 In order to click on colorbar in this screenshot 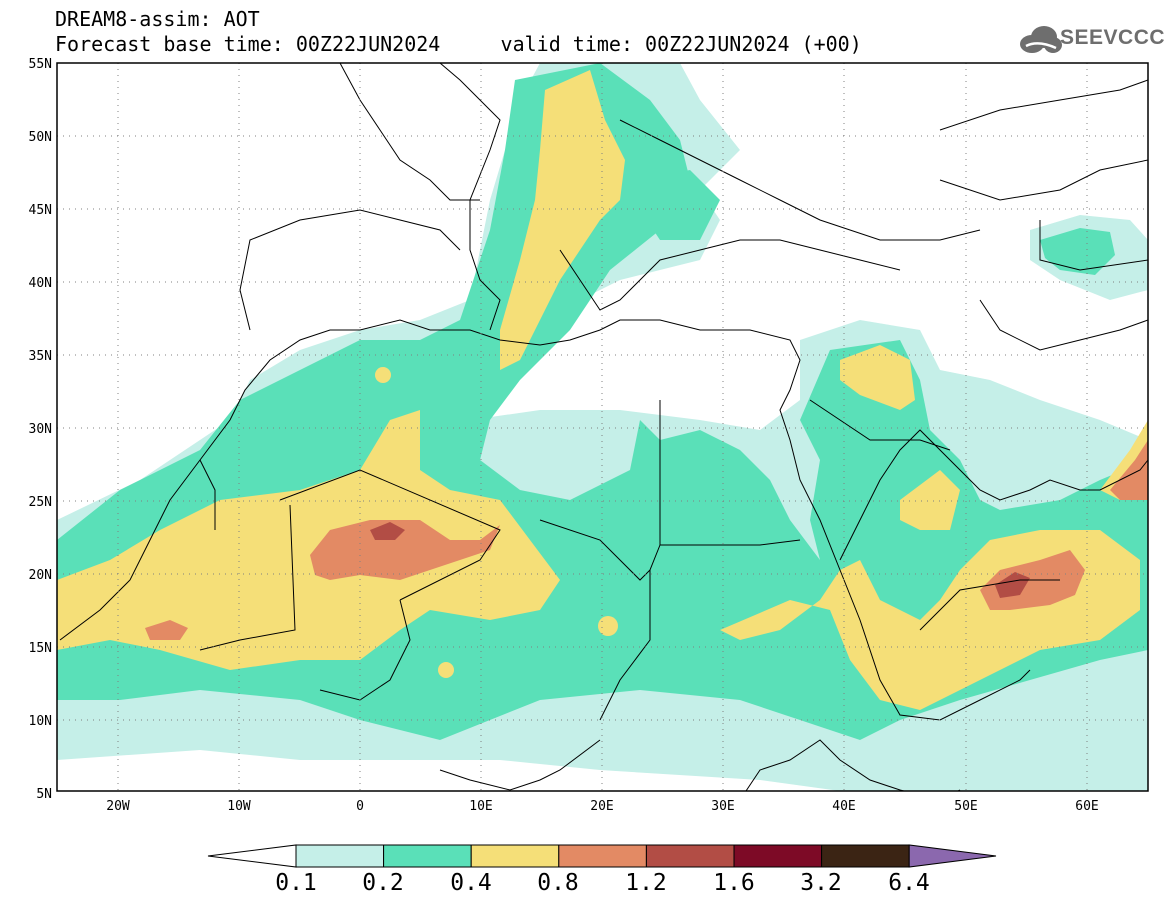, I will do `click(602, 856)`.